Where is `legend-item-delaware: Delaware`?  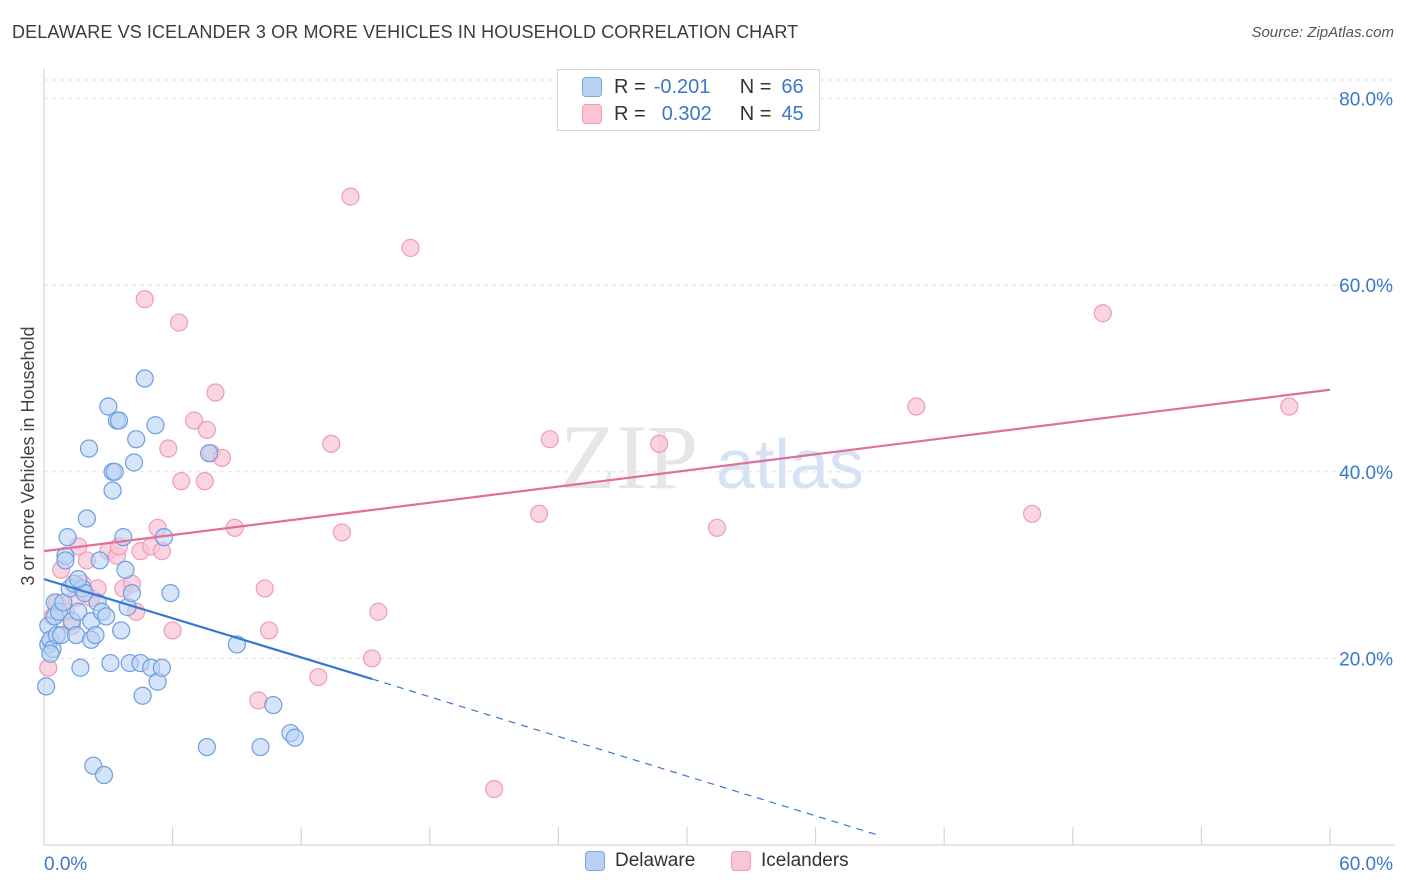
legend-item-delaware: Delaware is located at coordinates (640, 861).